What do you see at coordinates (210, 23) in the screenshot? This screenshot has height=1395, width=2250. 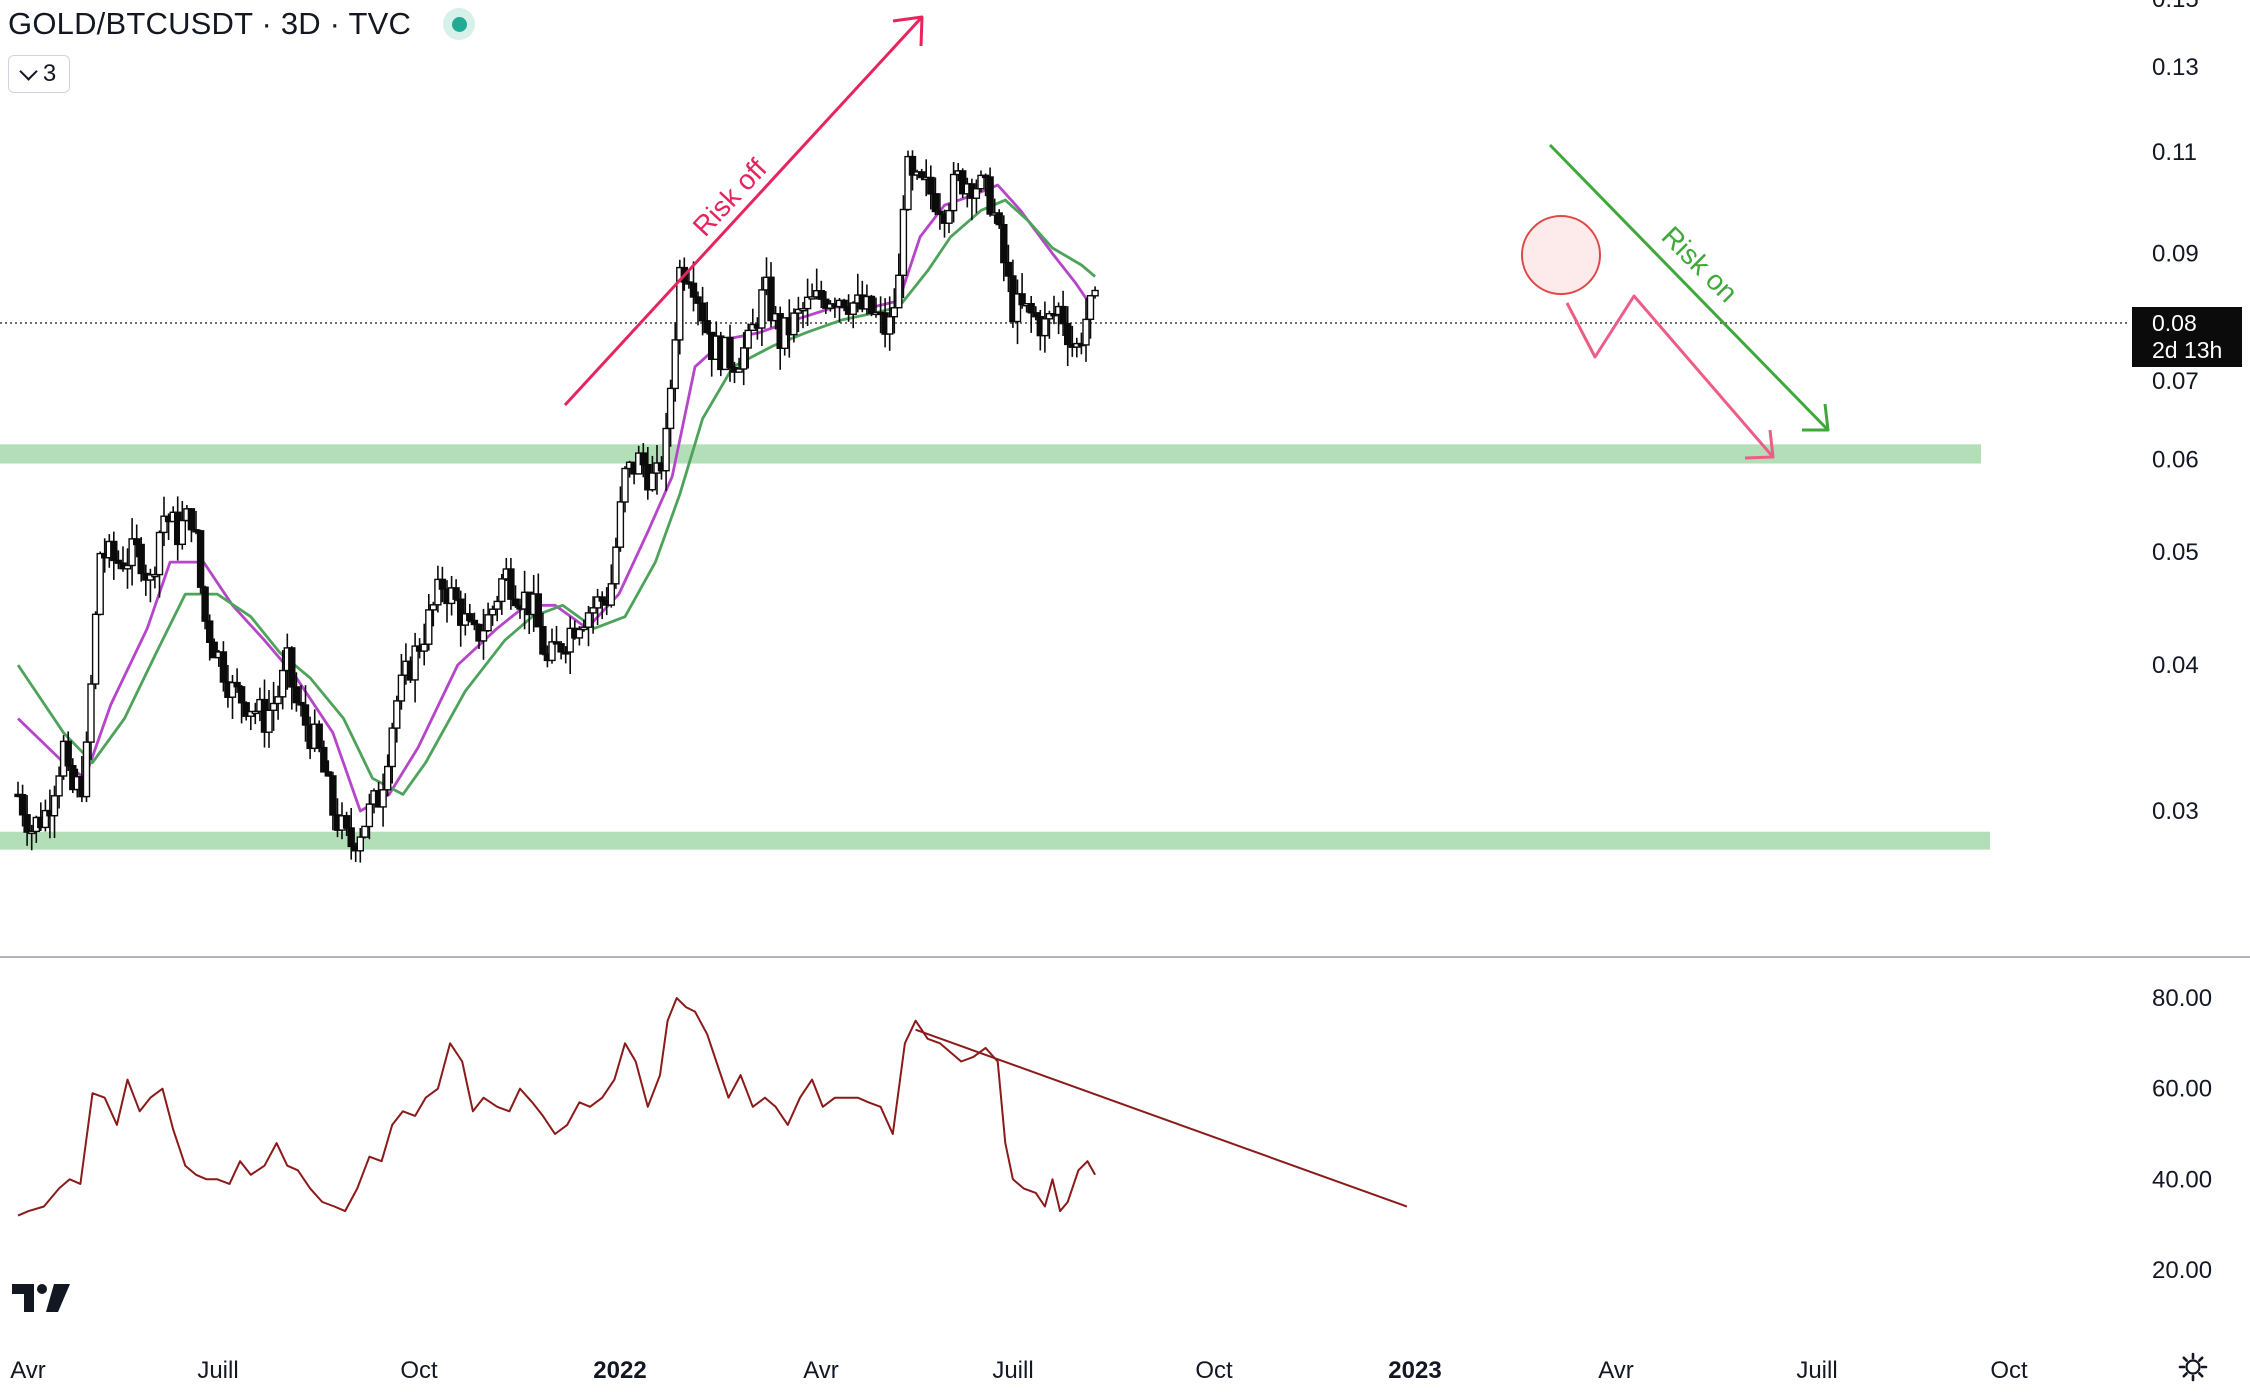 I see `symbol-title: GOLD/BTCUSDT · 3D · TVC` at bounding box center [210, 23].